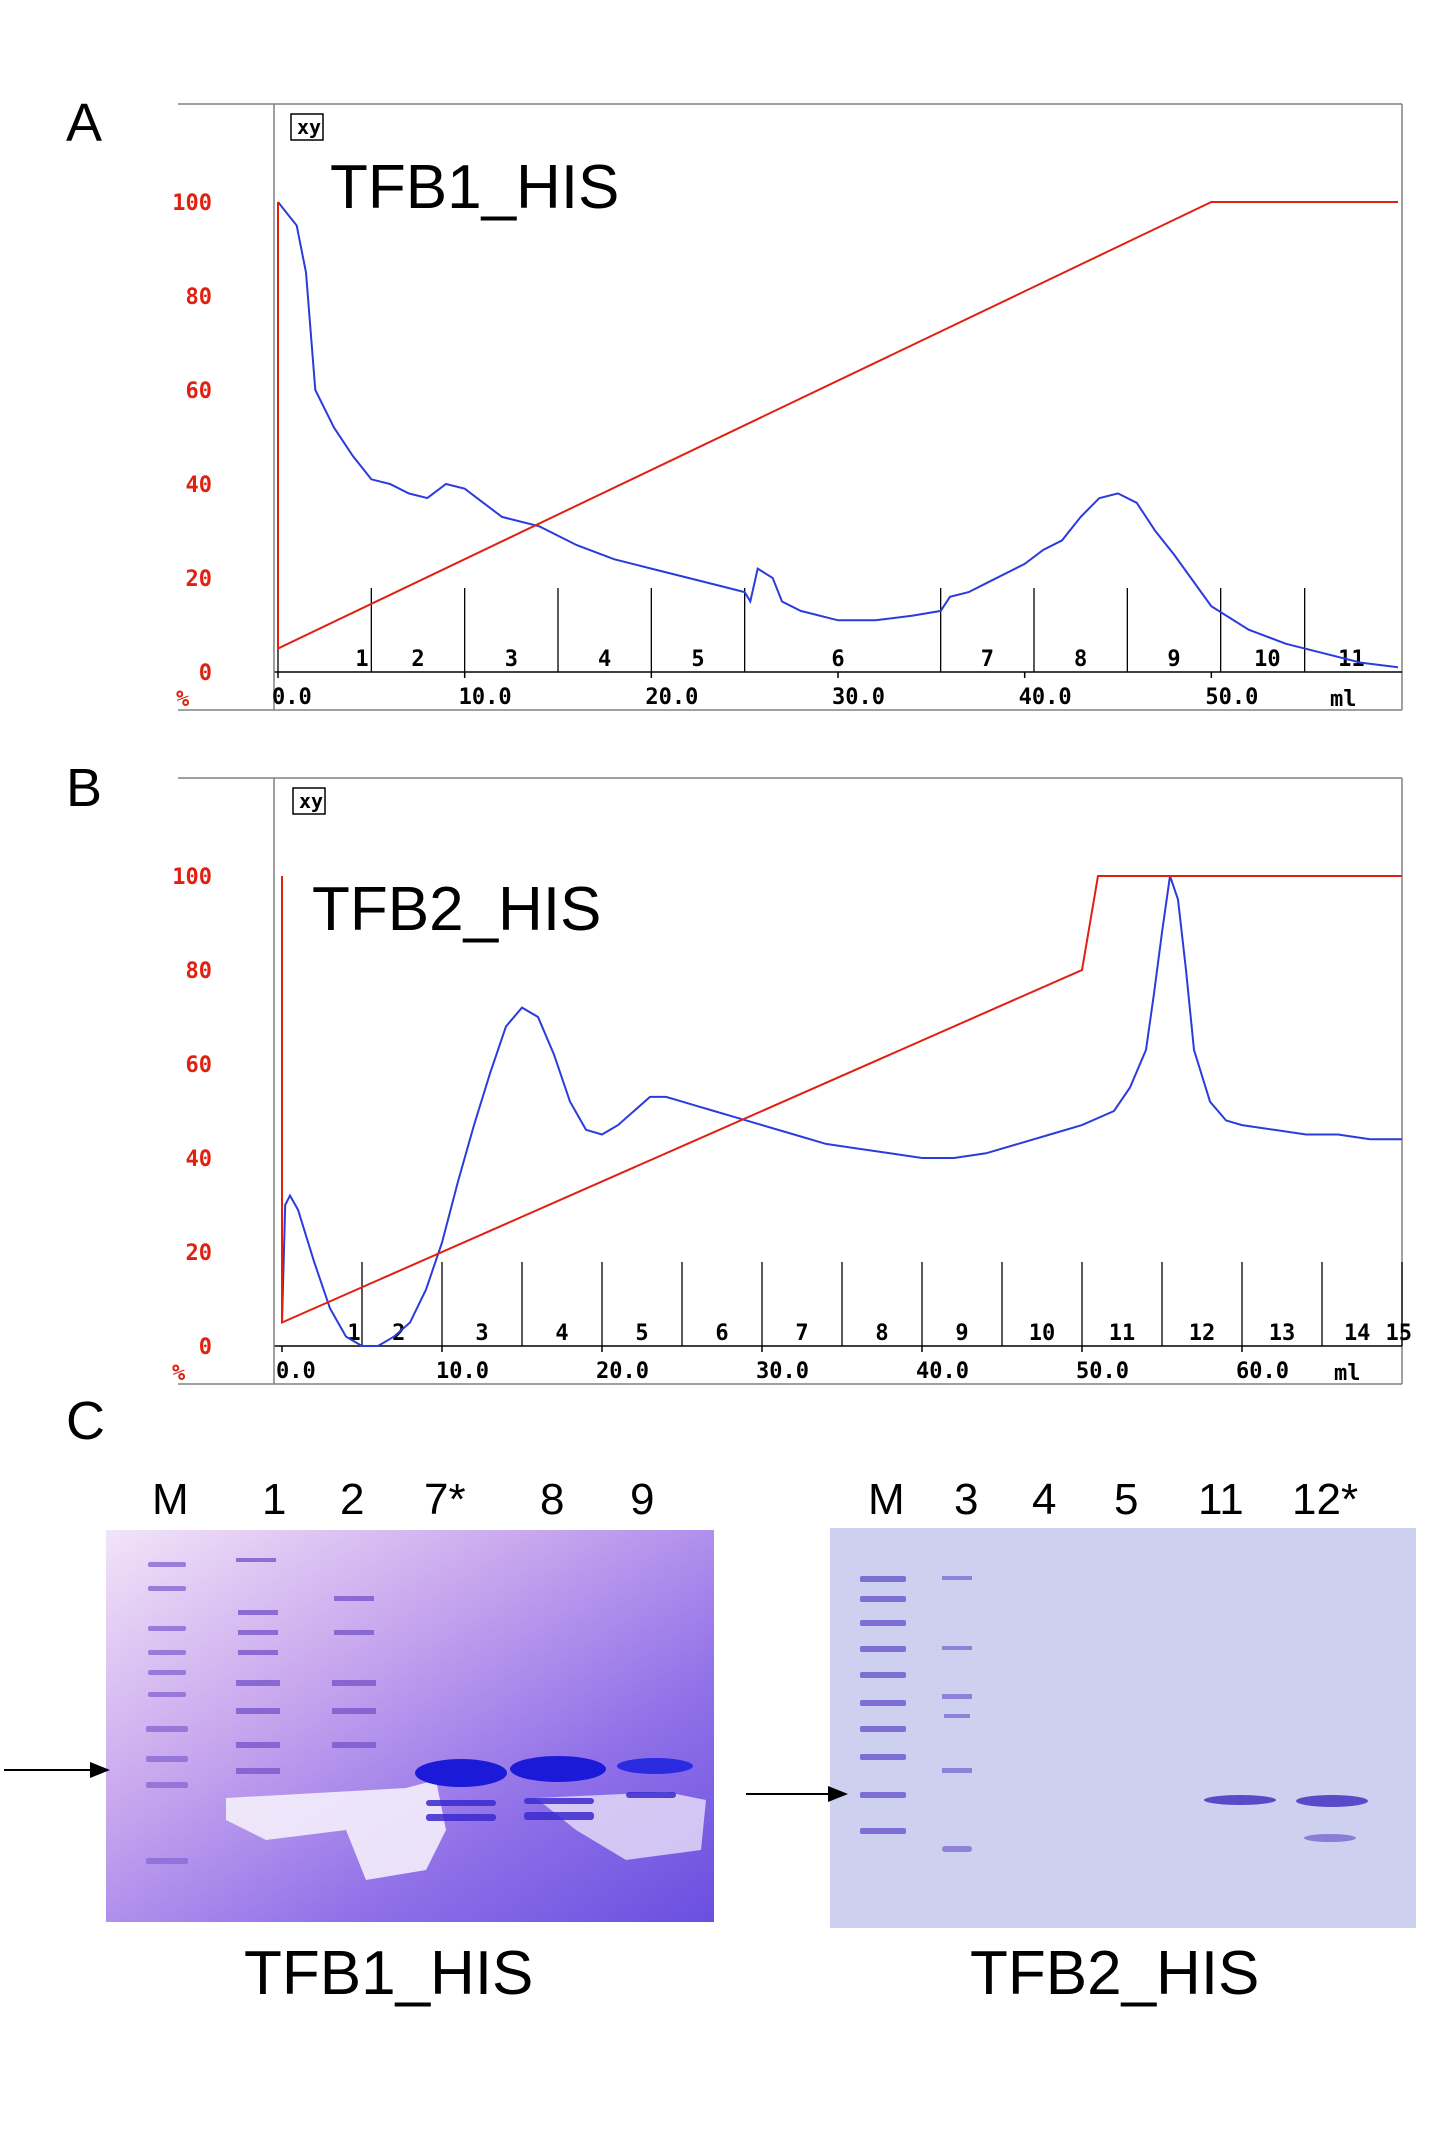 This screenshot has height=2138, width=1455. Describe the element at coordinates (1045, 697) in the screenshot. I see `chart-a-xtick-4: 40.0` at that location.